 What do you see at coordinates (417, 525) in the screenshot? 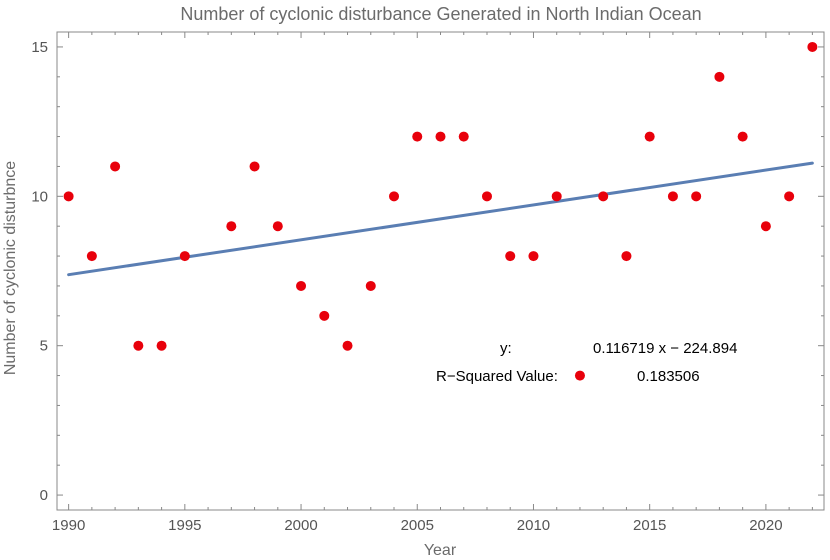
I see `x-tick-label: 2005` at bounding box center [417, 525].